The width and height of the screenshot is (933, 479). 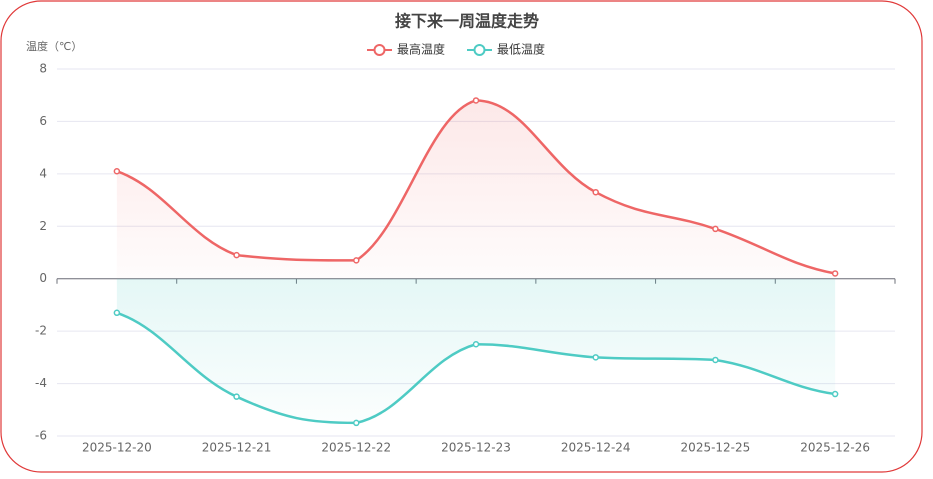 I want to click on y-tick-label: -6, so click(x=41, y=436).